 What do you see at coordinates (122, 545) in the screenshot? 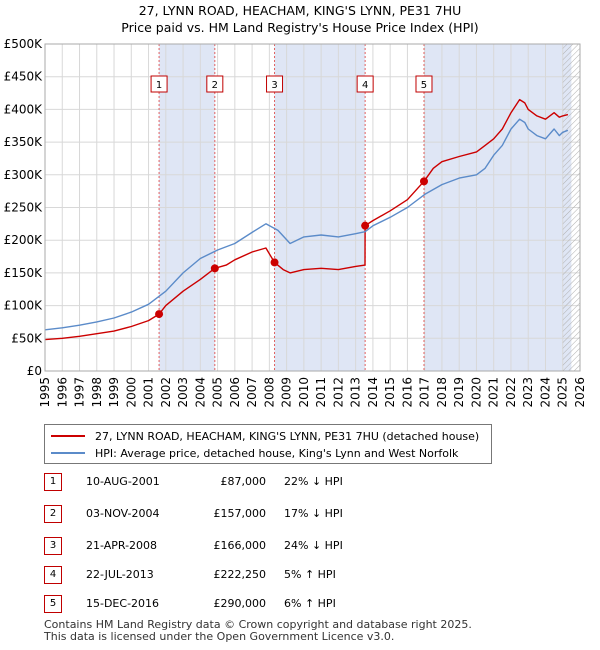
I see `sale-date: 21-APR-2008` at bounding box center [122, 545].